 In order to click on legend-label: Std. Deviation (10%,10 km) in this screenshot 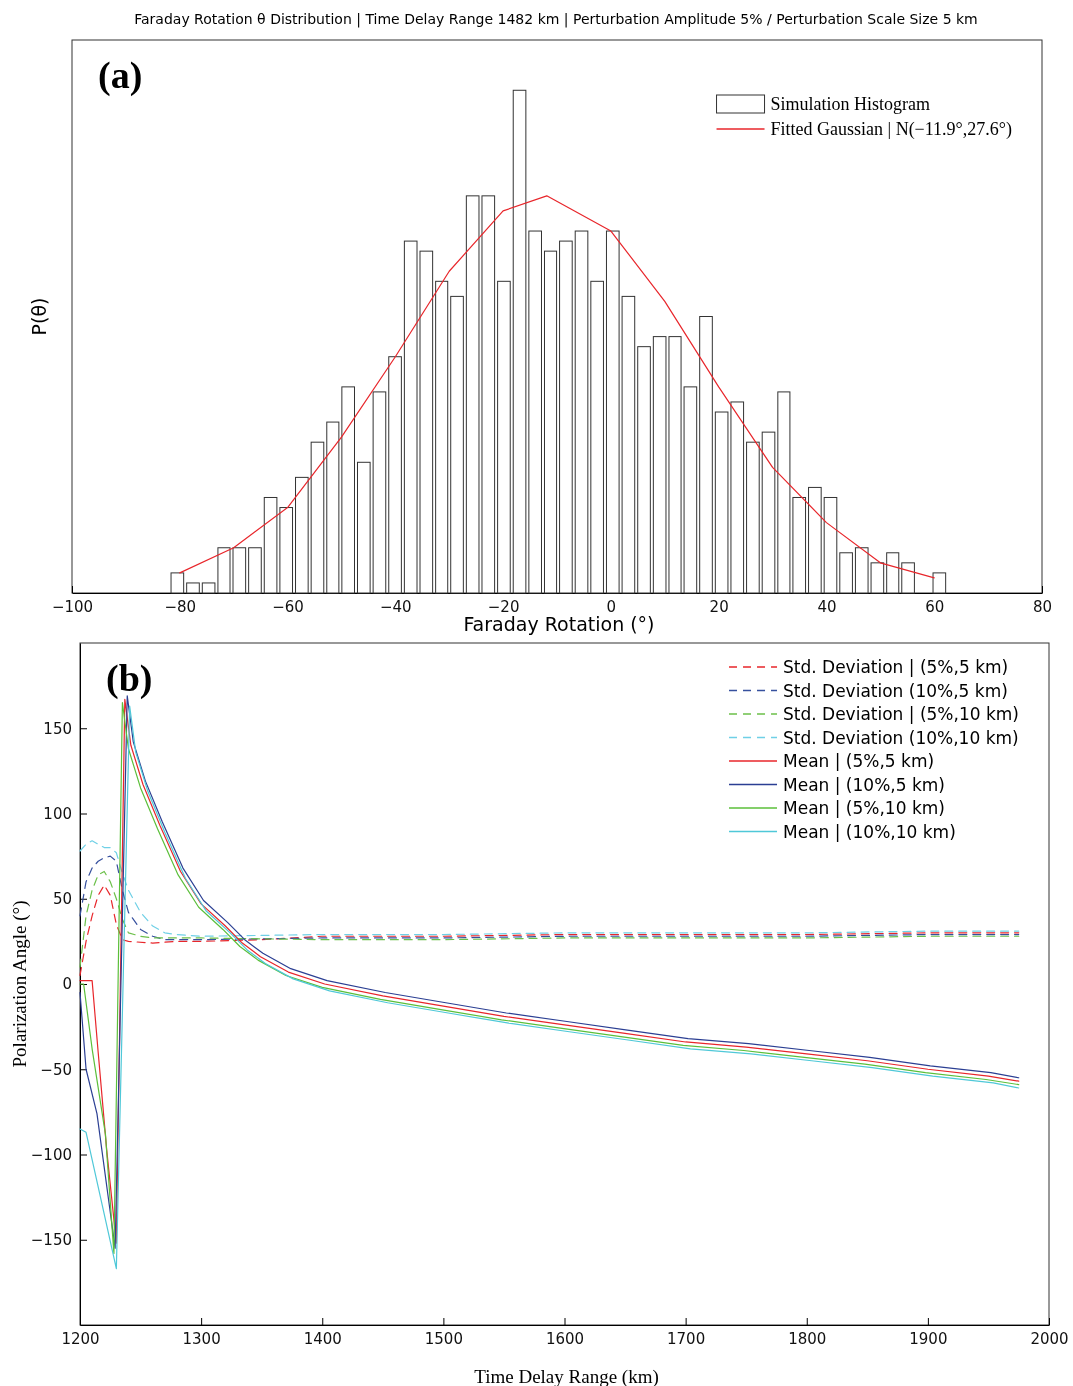, I will do `click(901, 737)`.